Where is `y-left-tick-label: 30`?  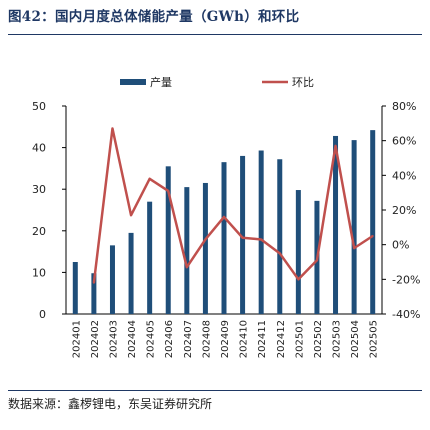 y-left-tick-label: 30 is located at coordinates (39, 189).